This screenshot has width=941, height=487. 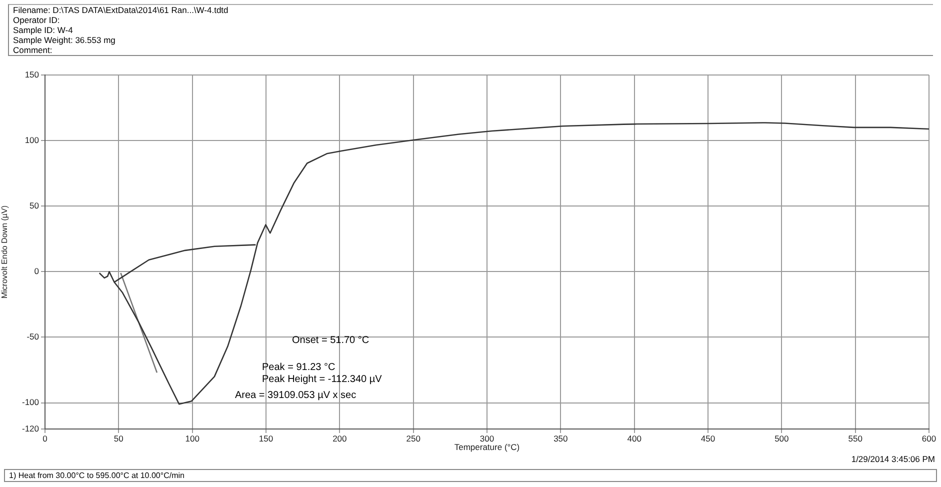 What do you see at coordinates (299, 367) in the screenshot?
I see `annotation: Peak = 91.23 °C` at bounding box center [299, 367].